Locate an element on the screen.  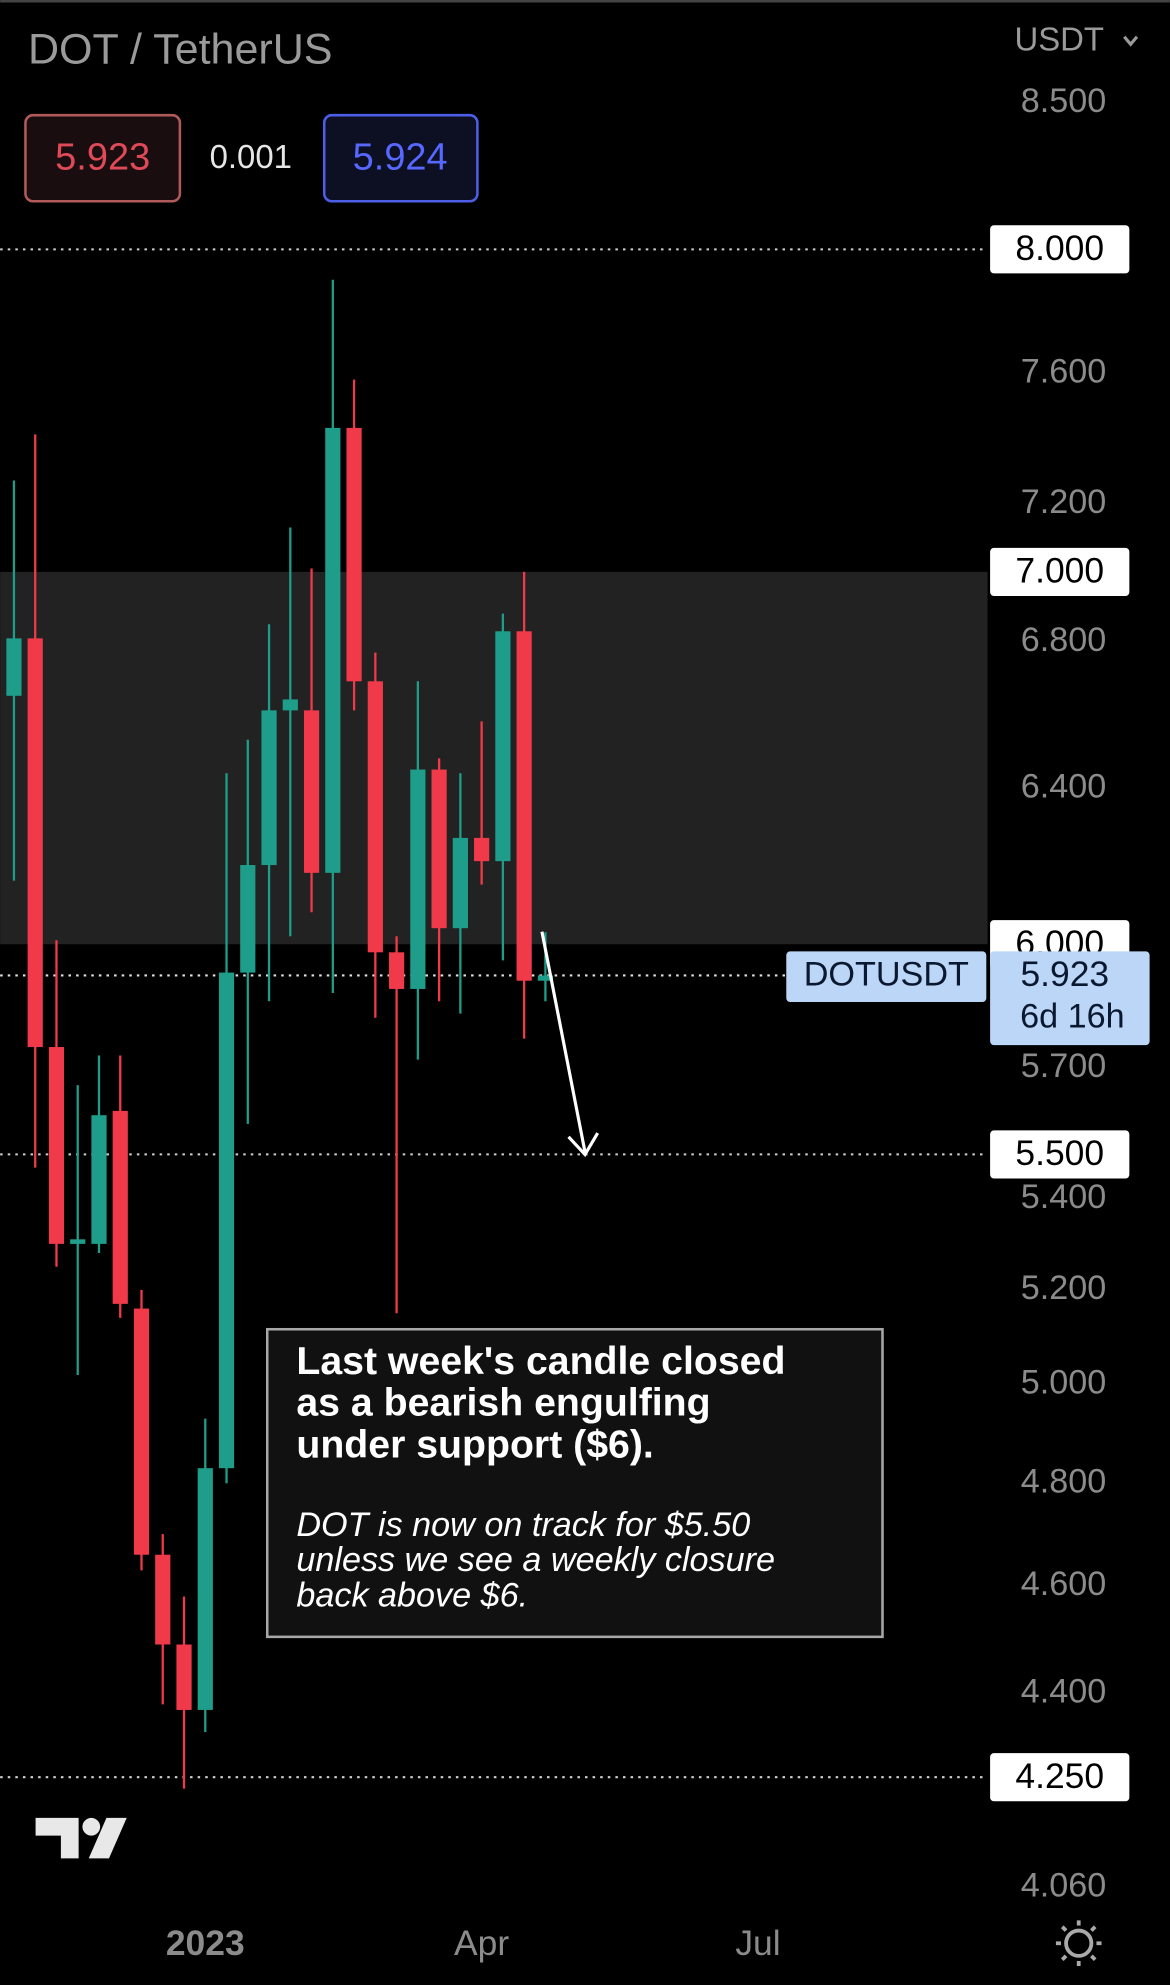
dropdown-chevron is located at coordinates (1131, 41).